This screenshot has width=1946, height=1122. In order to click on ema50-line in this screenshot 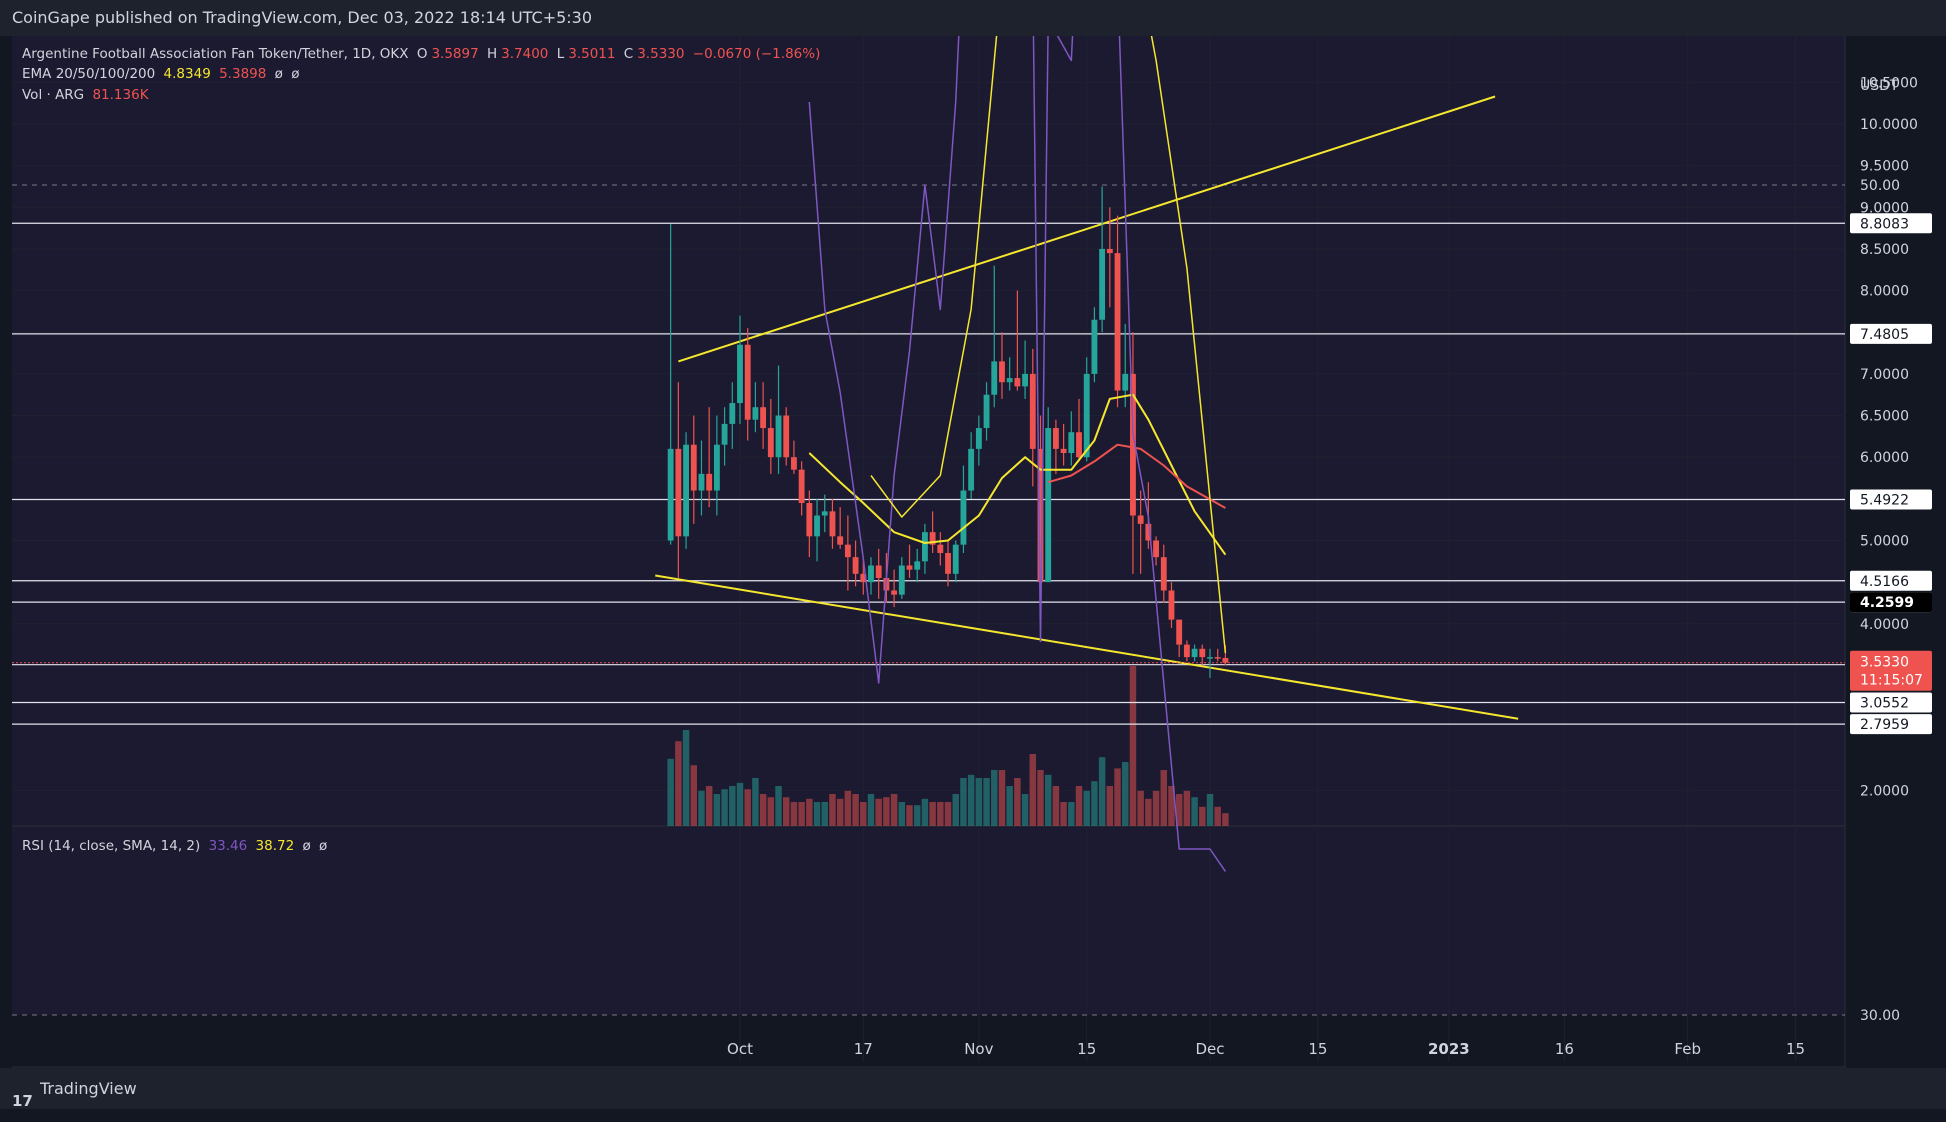, I will do `click(1136, 476)`.